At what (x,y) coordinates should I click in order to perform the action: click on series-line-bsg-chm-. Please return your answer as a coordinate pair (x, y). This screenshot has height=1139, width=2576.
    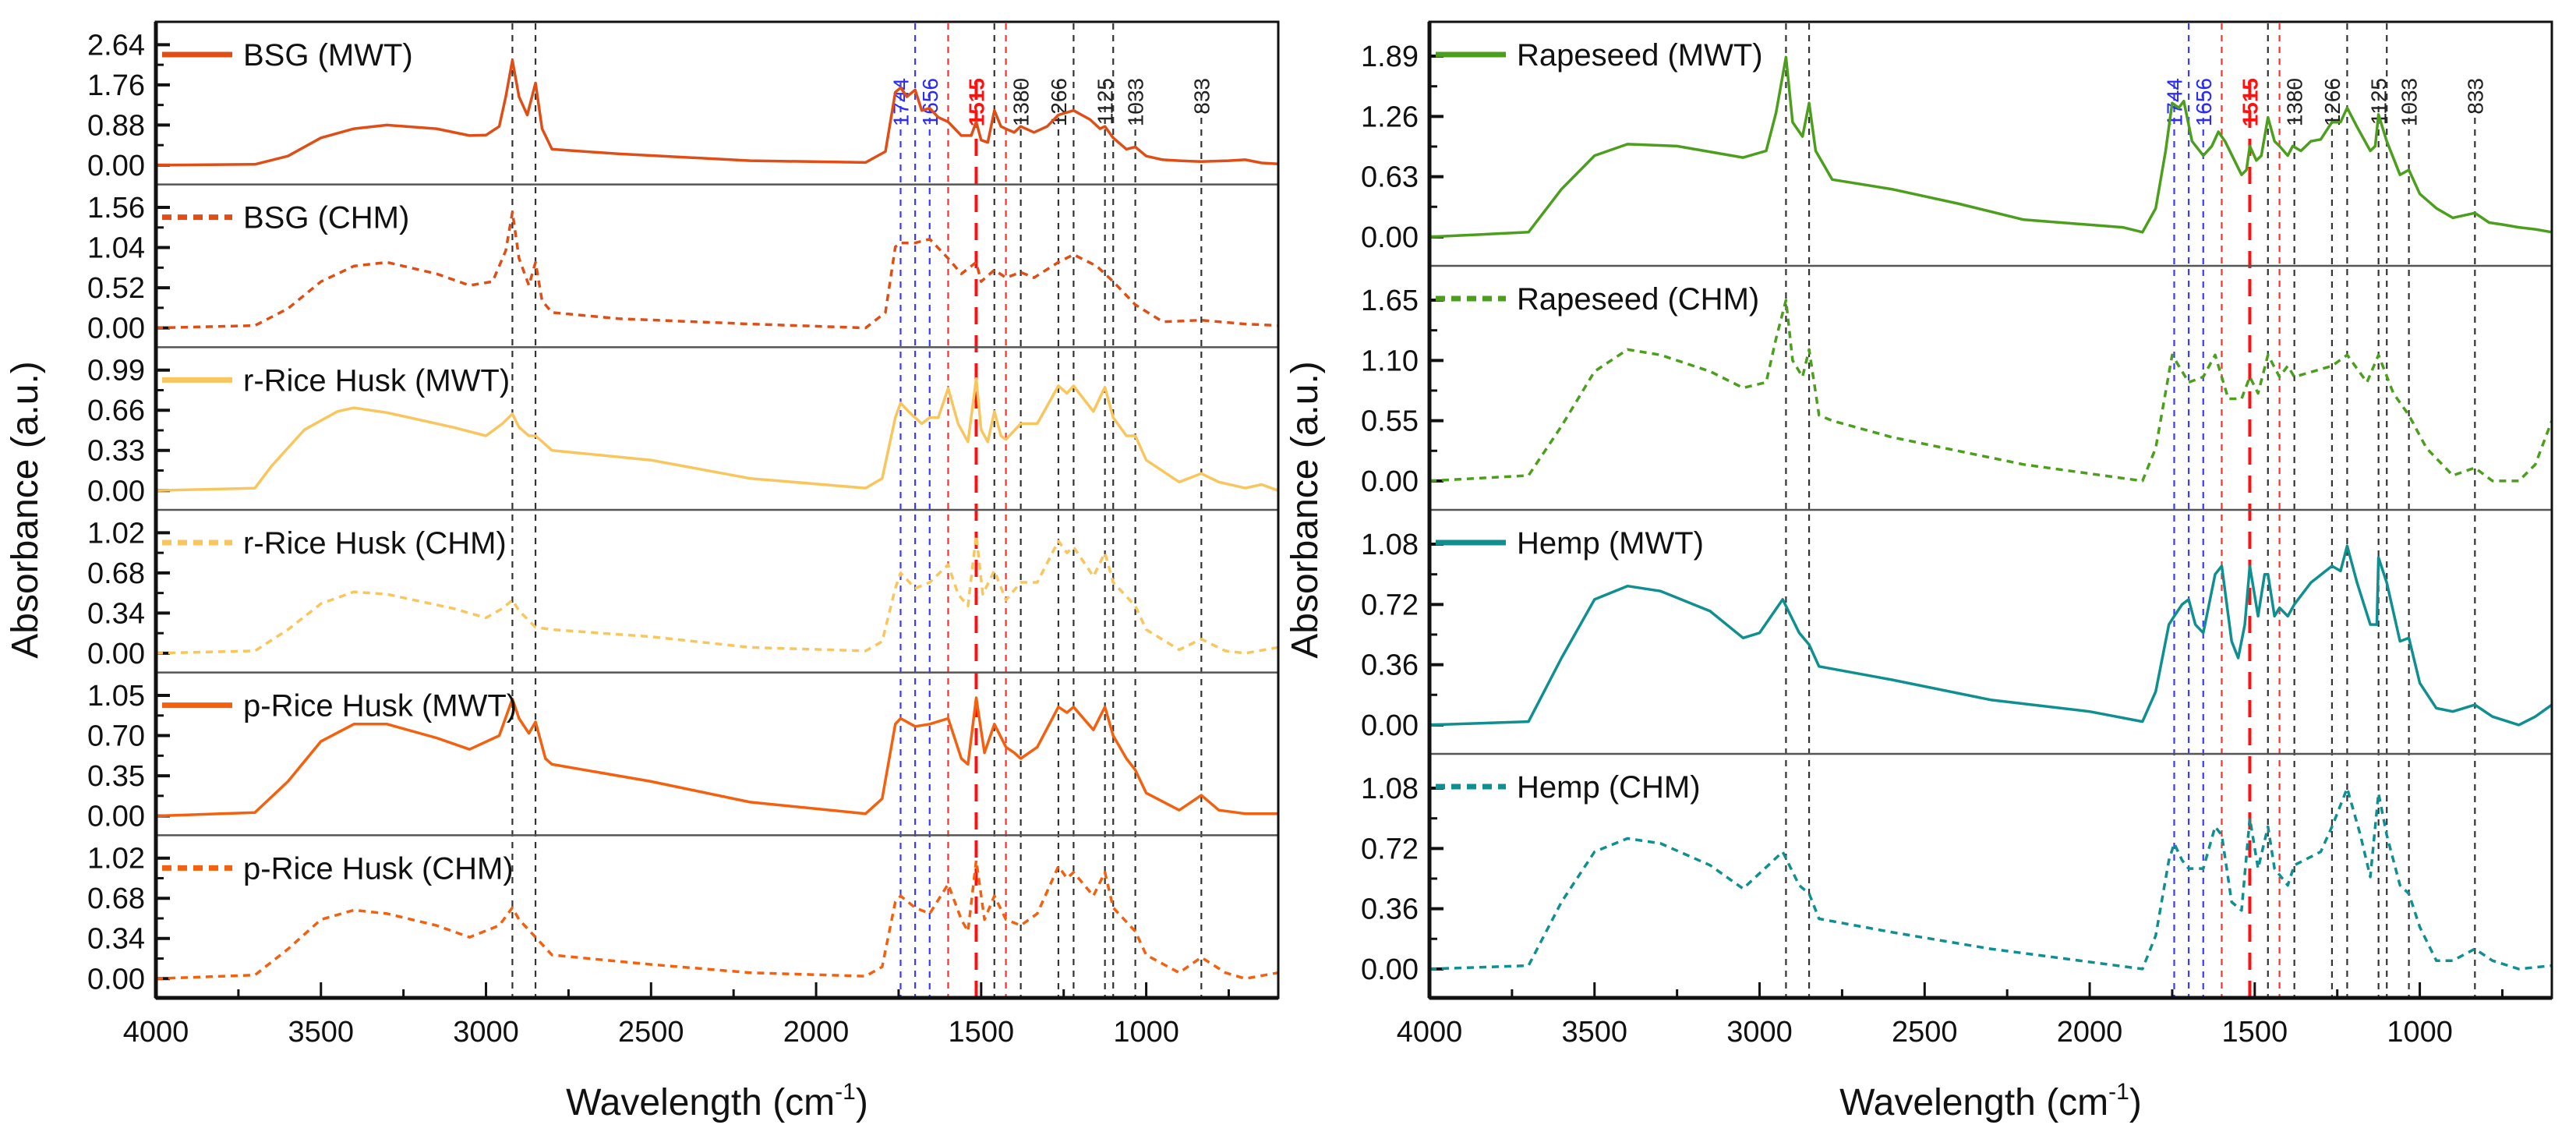
    Looking at the image, I should click on (717, 270).